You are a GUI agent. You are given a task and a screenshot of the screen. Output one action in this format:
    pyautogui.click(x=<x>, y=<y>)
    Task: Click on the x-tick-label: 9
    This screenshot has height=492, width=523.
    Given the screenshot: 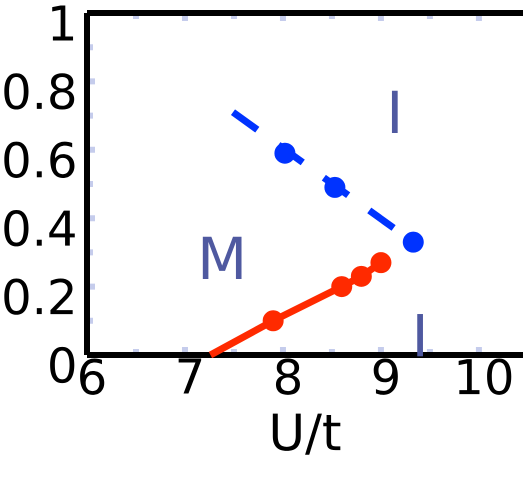 What is the action you would take?
    pyautogui.click(x=386, y=376)
    